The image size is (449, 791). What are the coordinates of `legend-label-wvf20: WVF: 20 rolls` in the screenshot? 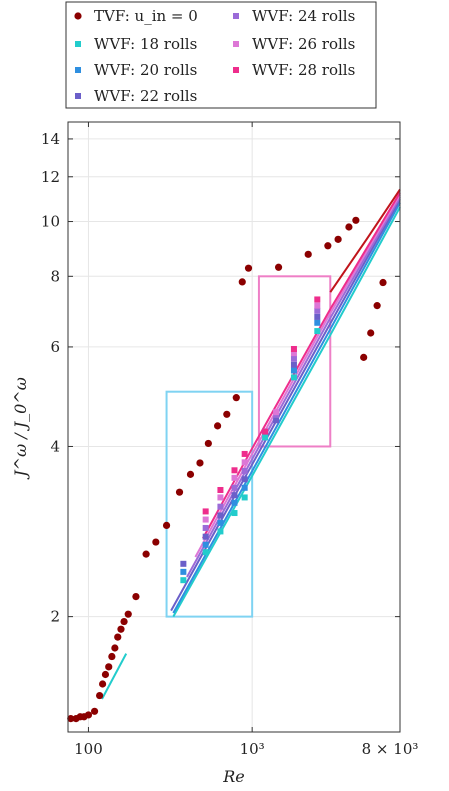 It's located at (145, 70).